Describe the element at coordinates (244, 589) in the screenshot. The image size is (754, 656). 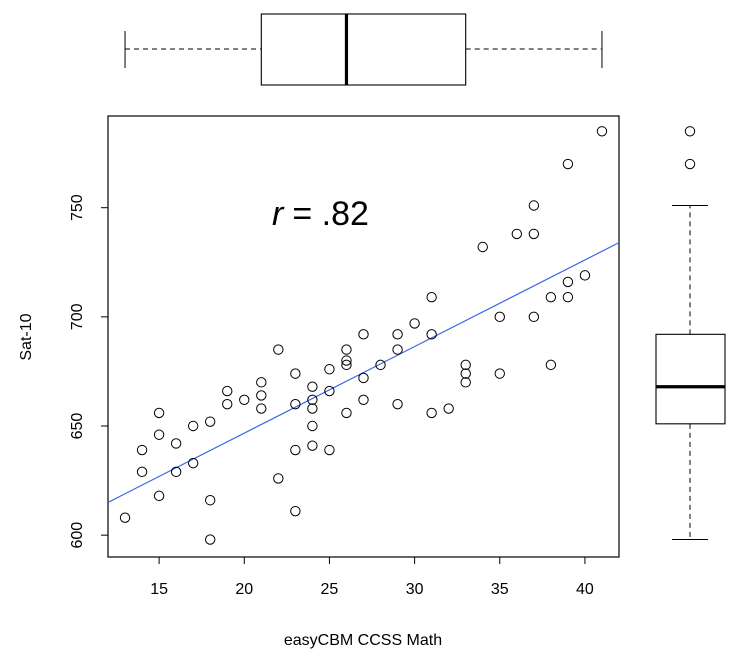
I see `x-tick-label: 20` at that location.